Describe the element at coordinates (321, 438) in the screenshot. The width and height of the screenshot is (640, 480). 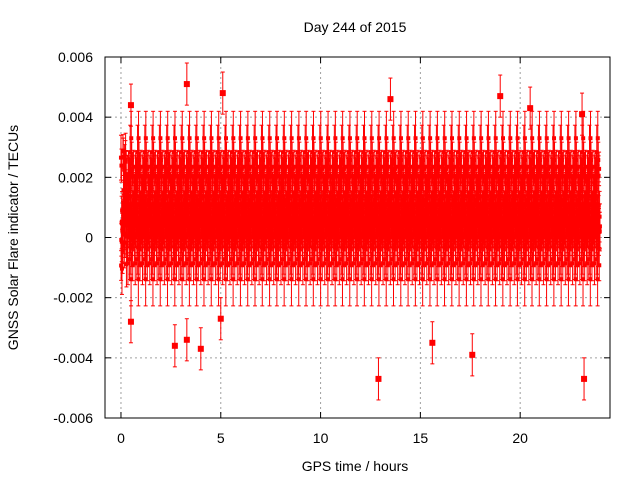
I see `x-tick-label: 10` at that location.